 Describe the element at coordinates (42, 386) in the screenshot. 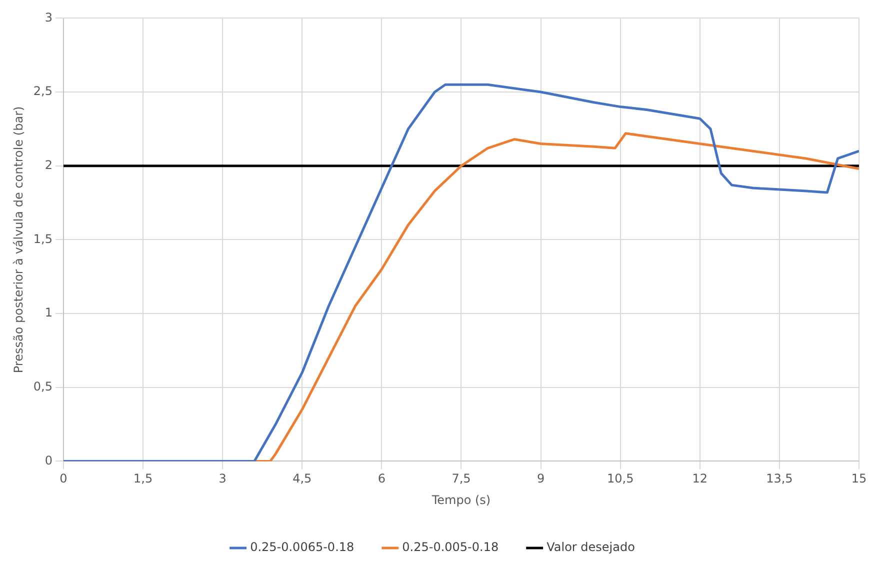

I see `y-tick-label: 0,5` at that location.